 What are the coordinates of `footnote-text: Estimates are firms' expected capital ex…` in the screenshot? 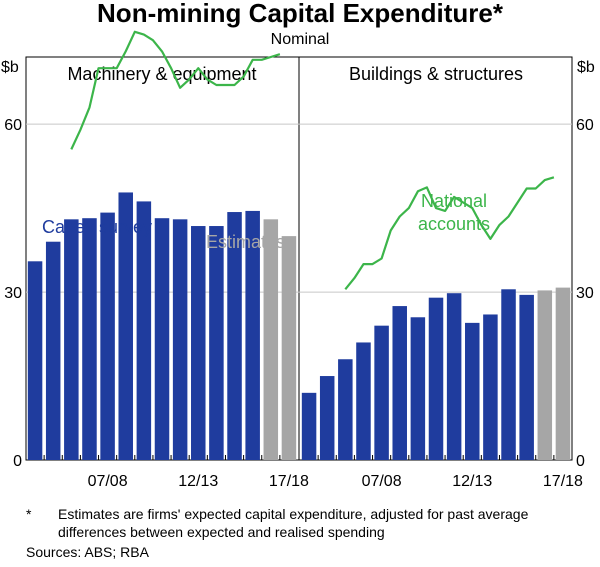 It's located at (293, 523).